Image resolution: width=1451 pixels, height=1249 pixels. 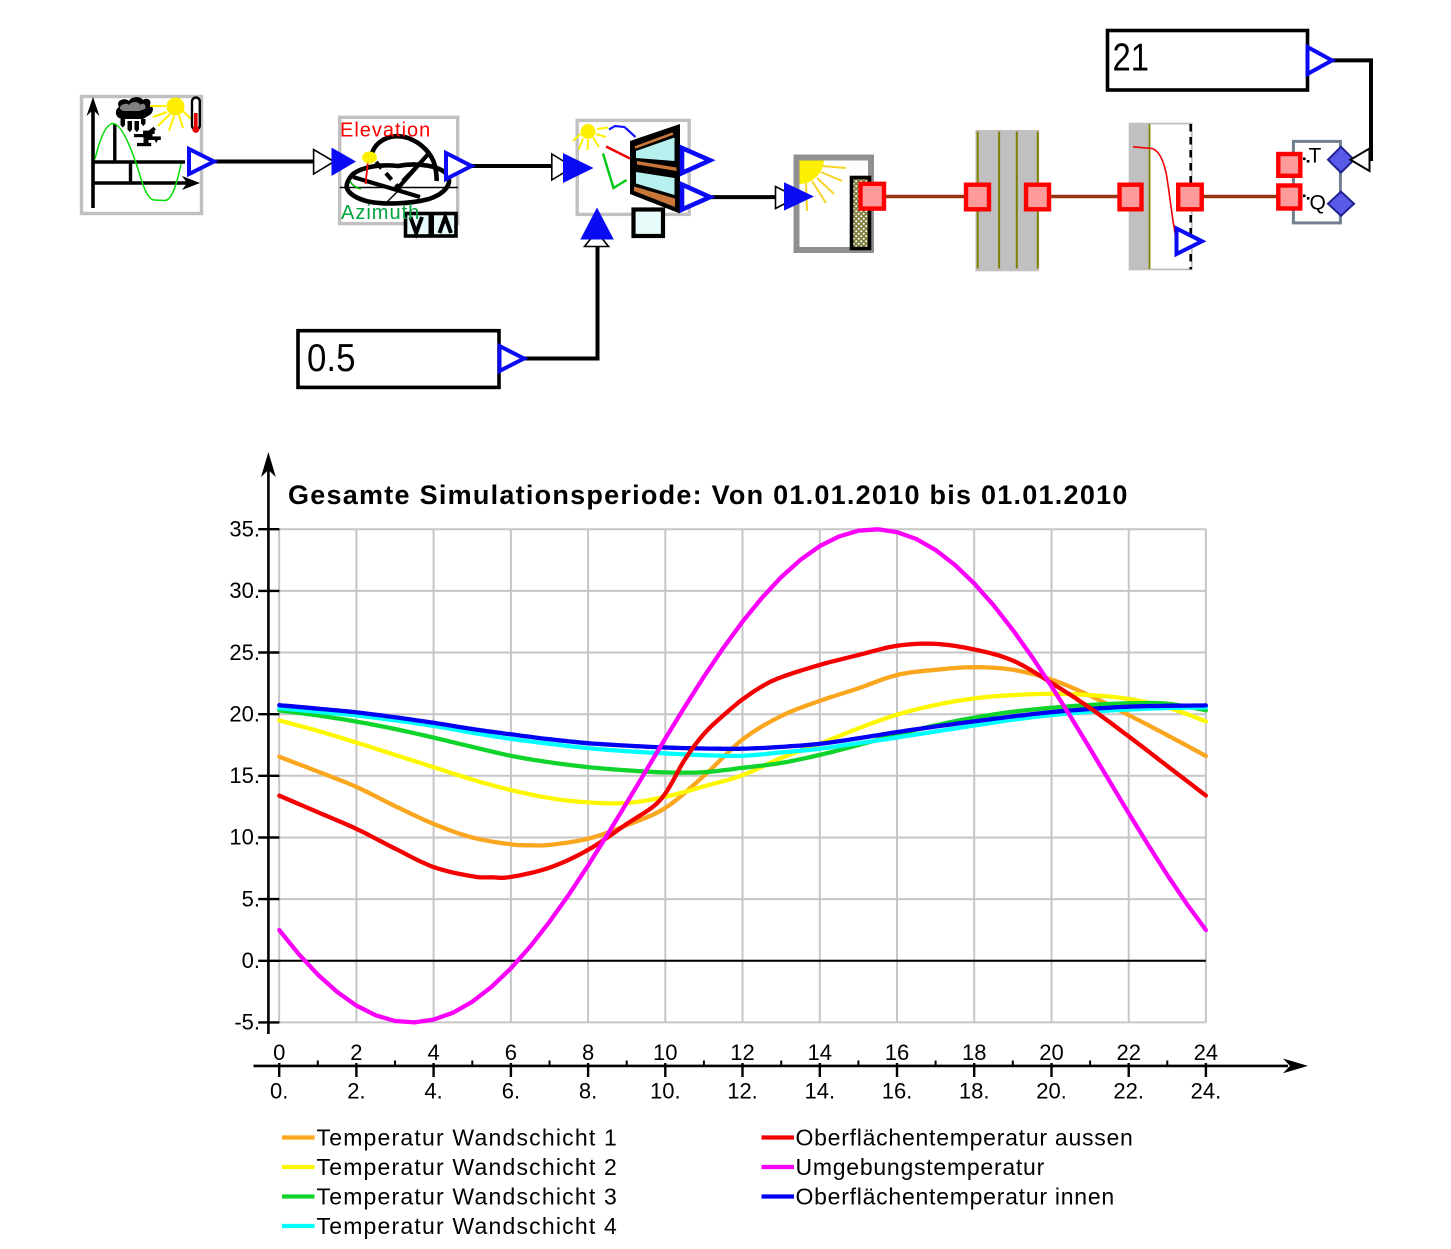 What do you see at coordinates (511, 1090) in the screenshot?
I see `svg-text: 6.` at bounding box center [511, 1090].